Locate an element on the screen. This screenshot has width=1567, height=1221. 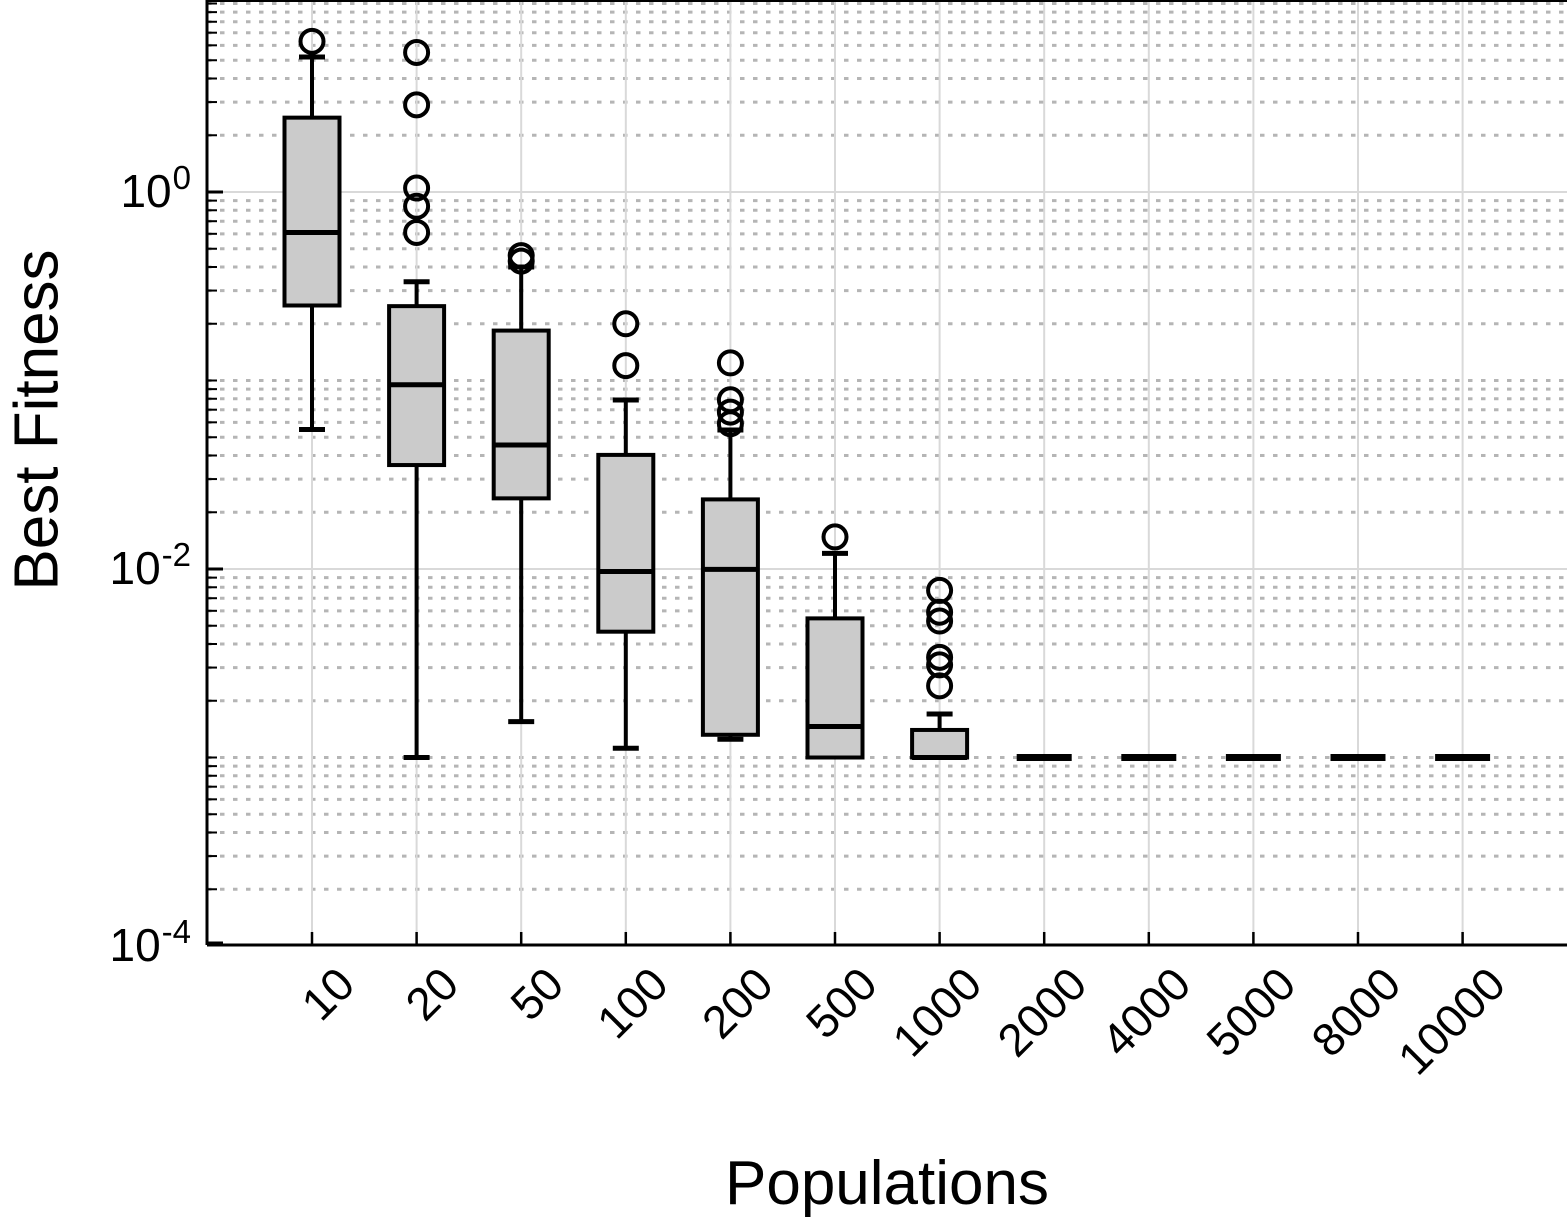
x-axis-label-text: Populations is located at coordinates (887, 1183).